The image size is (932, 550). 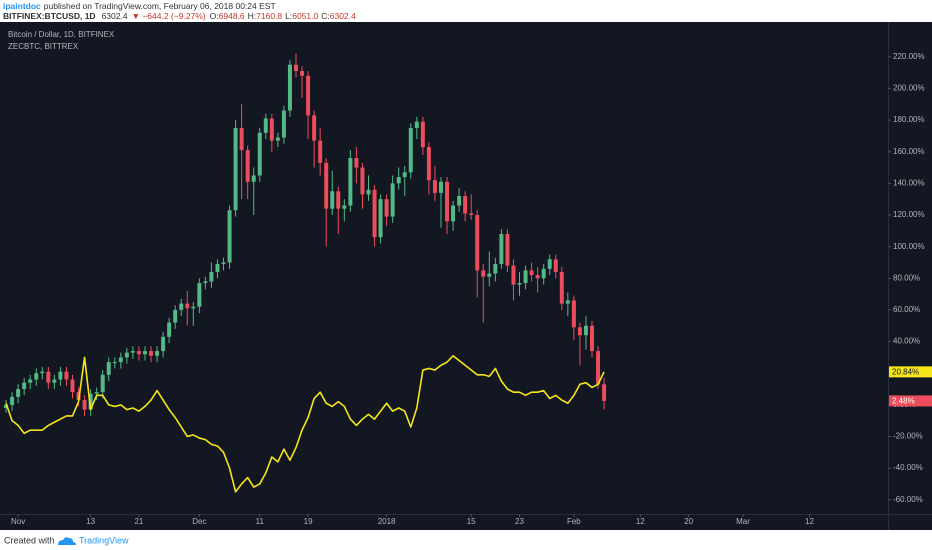 I want to click on y-tick-label: 180.00%, so click(x=909, y=119).